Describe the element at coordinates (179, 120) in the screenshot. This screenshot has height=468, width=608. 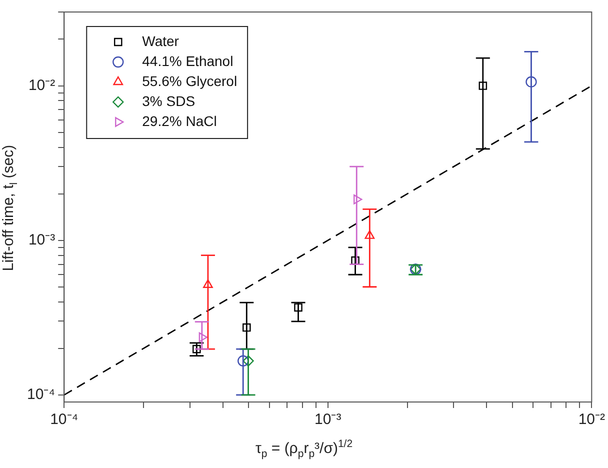
I see `legend-label: 29.2% NaCl` at that location.